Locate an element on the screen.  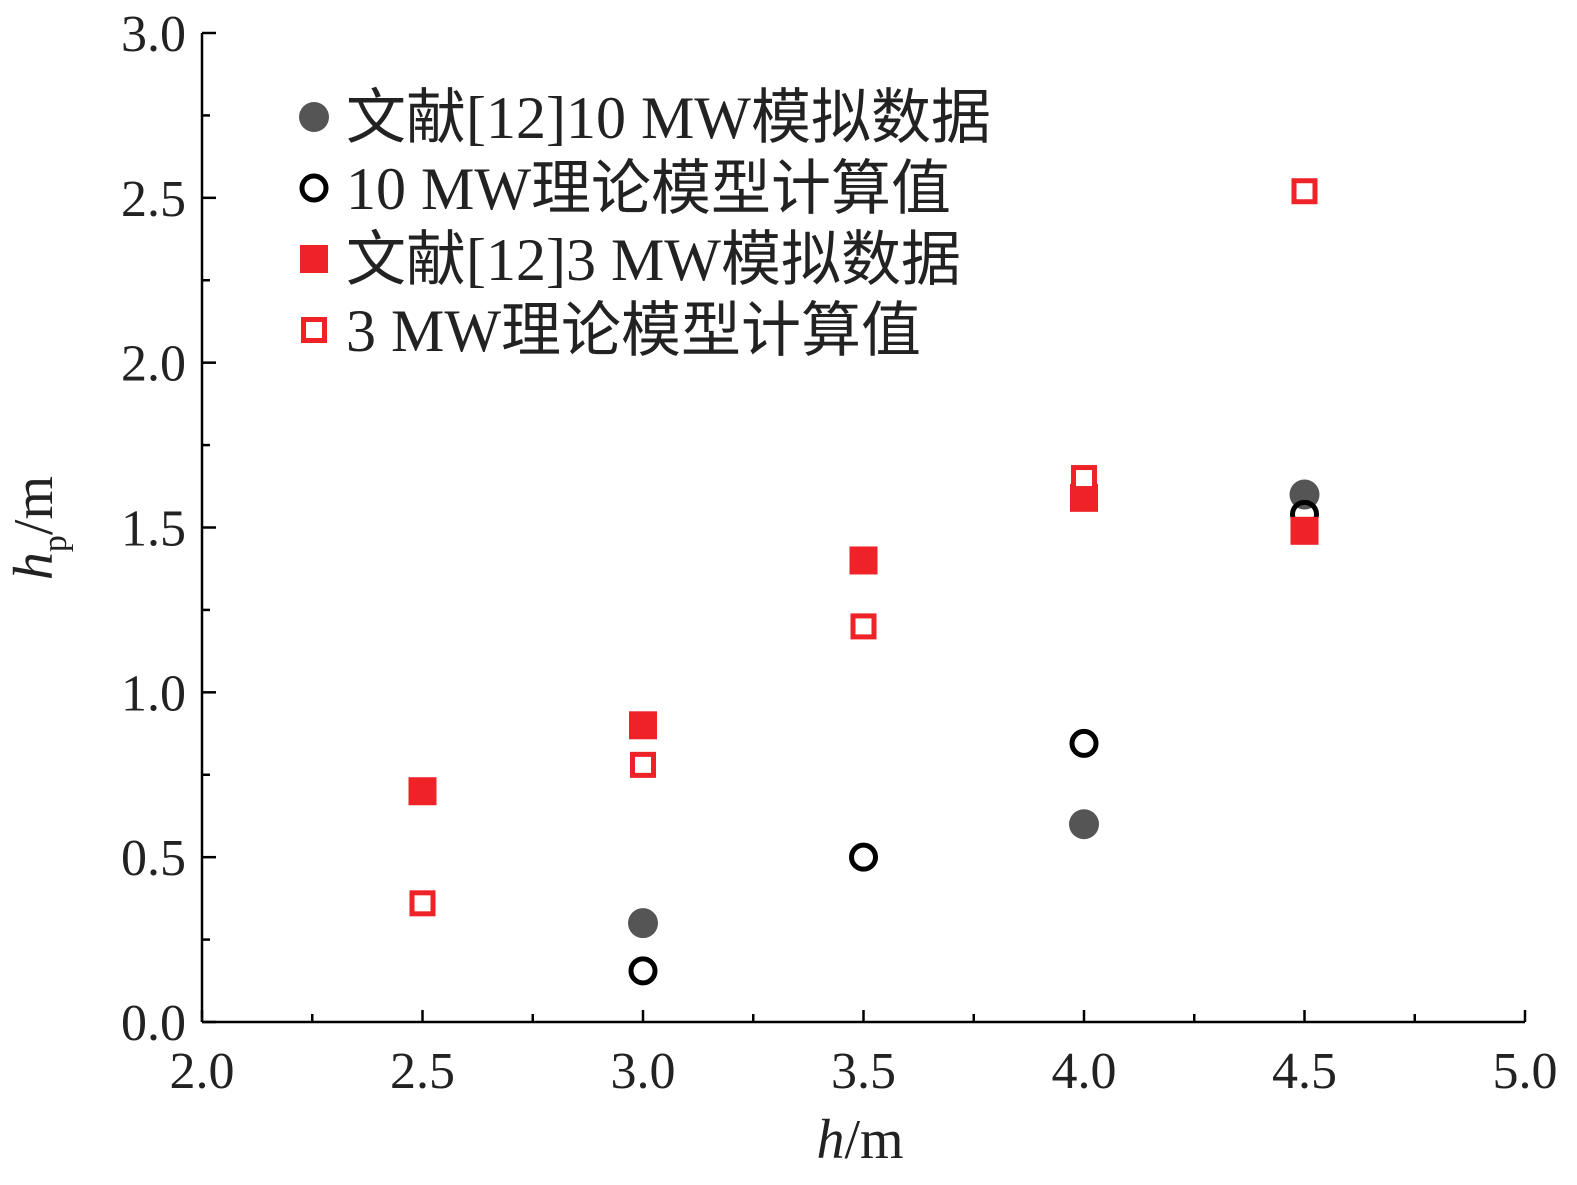
y-tick-label: 2.0 is located at coordinates (153, 364).